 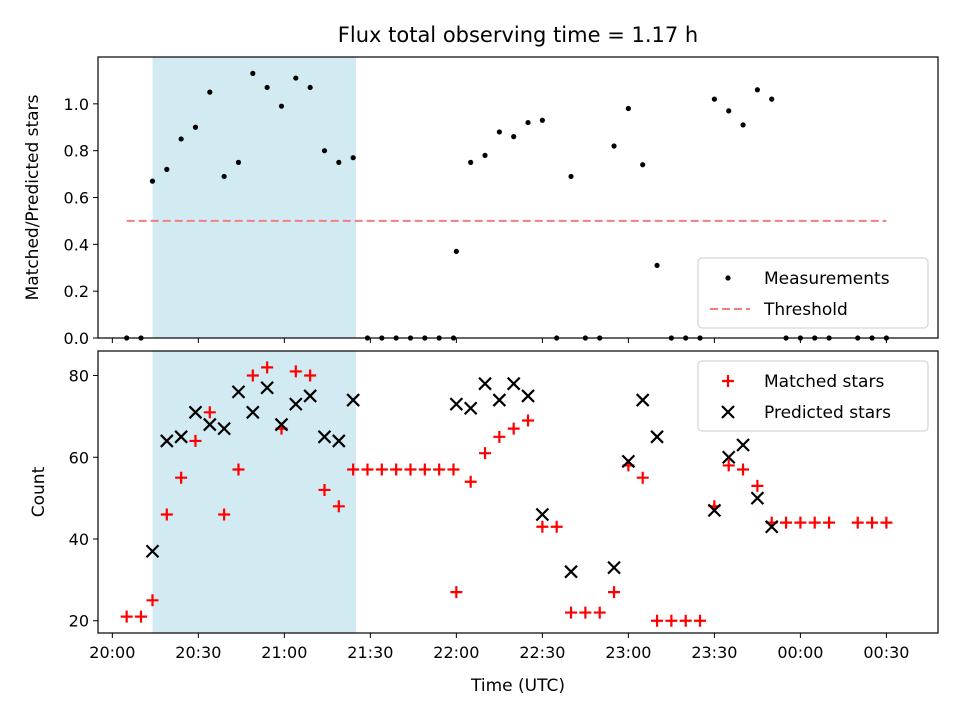 What do you see at coordinates (800, 652) in the screenshot?
I see `x-tick-label: 00:00` at bounding box center [800, 652].